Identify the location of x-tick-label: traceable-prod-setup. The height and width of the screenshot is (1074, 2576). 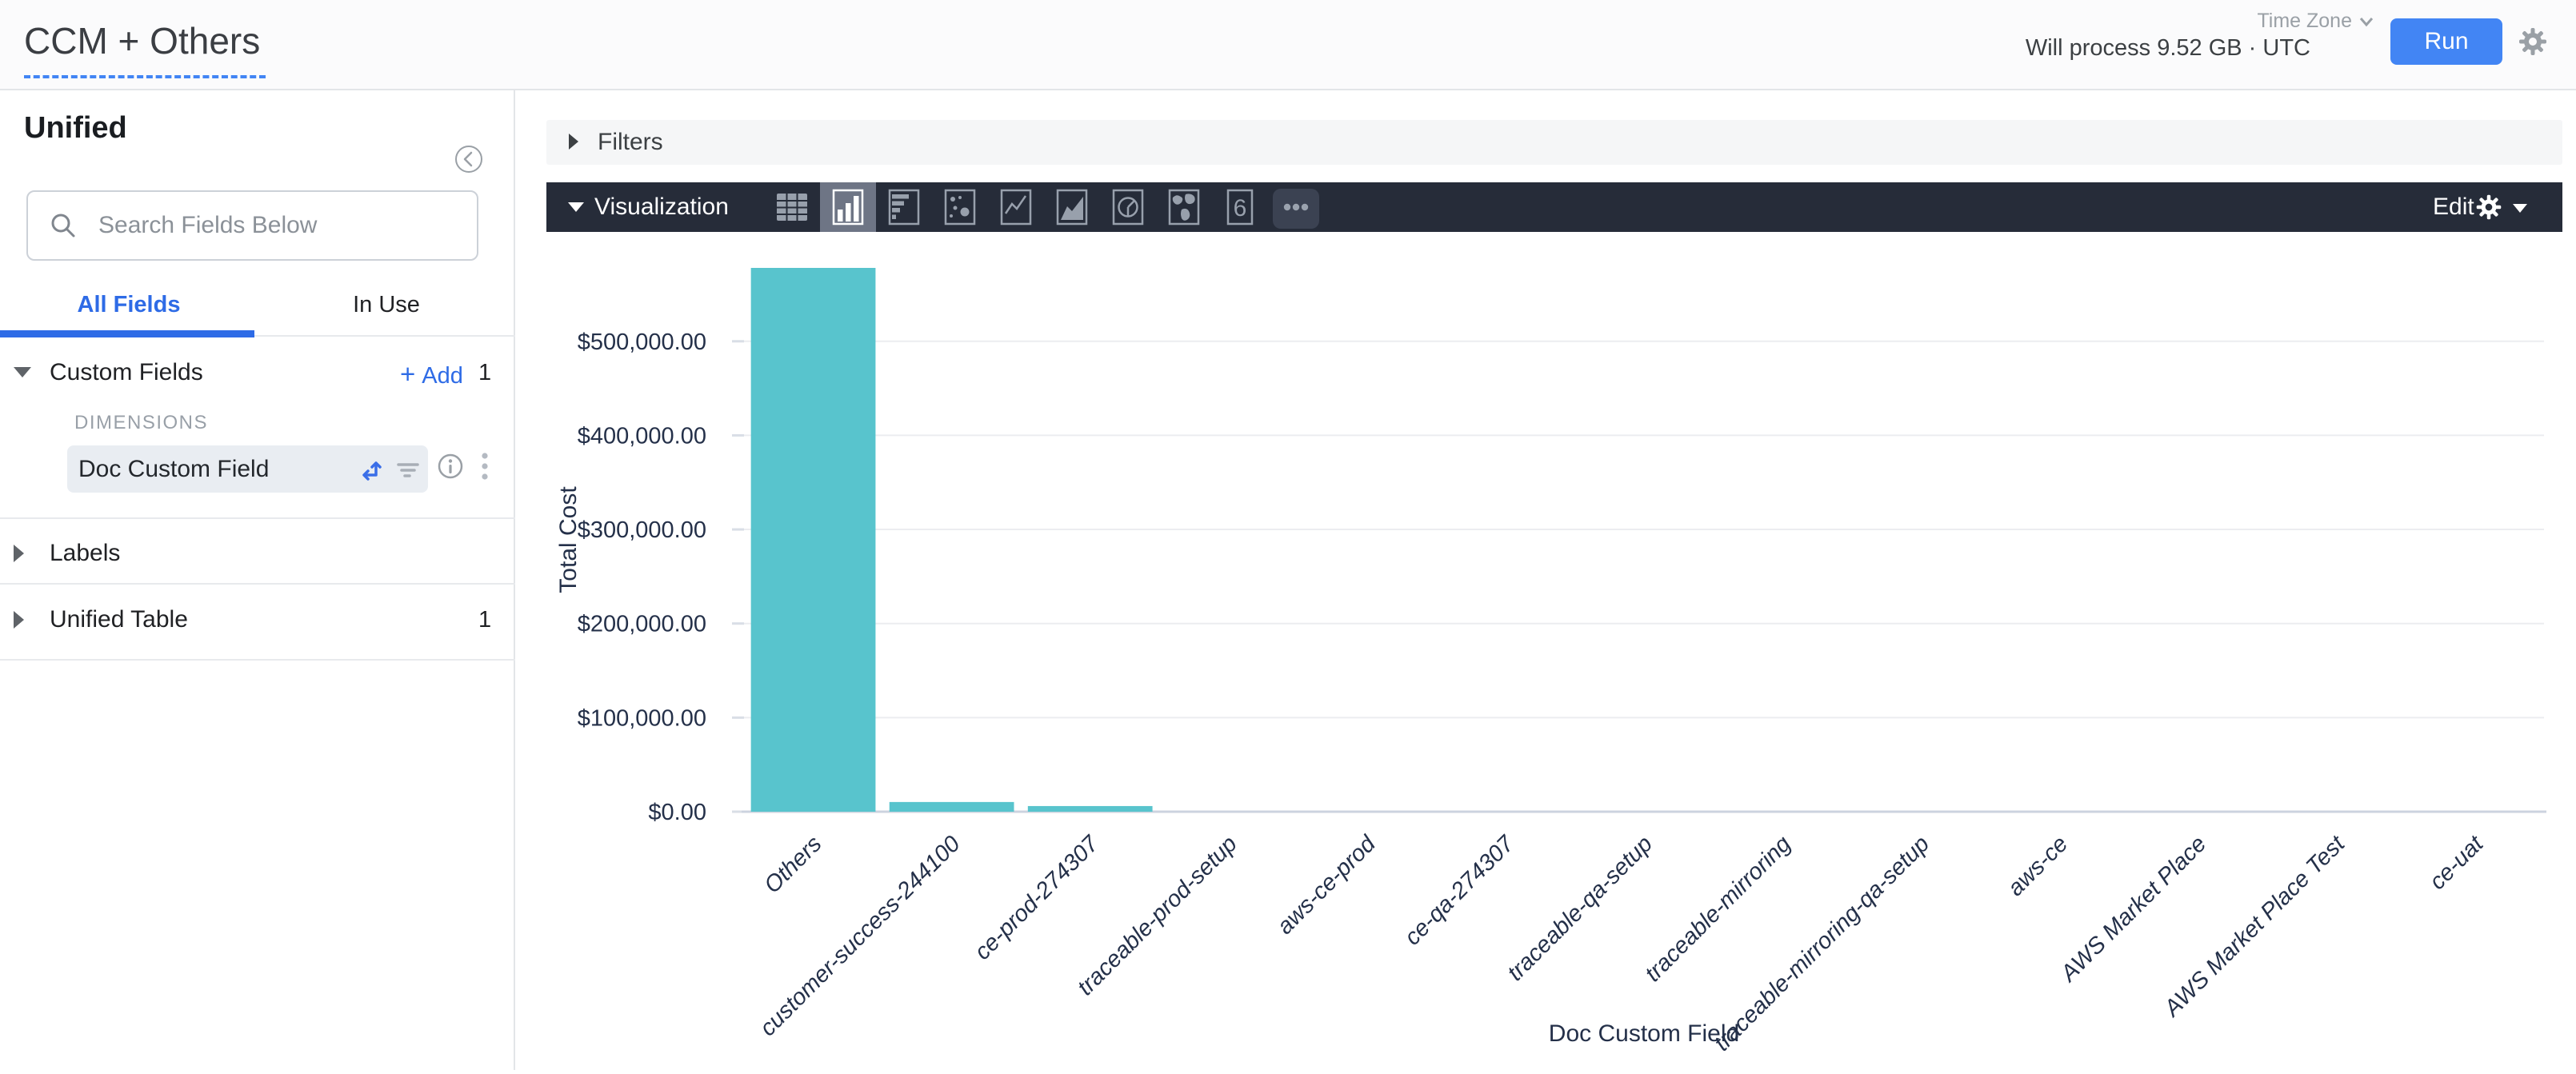
(1157, 915).